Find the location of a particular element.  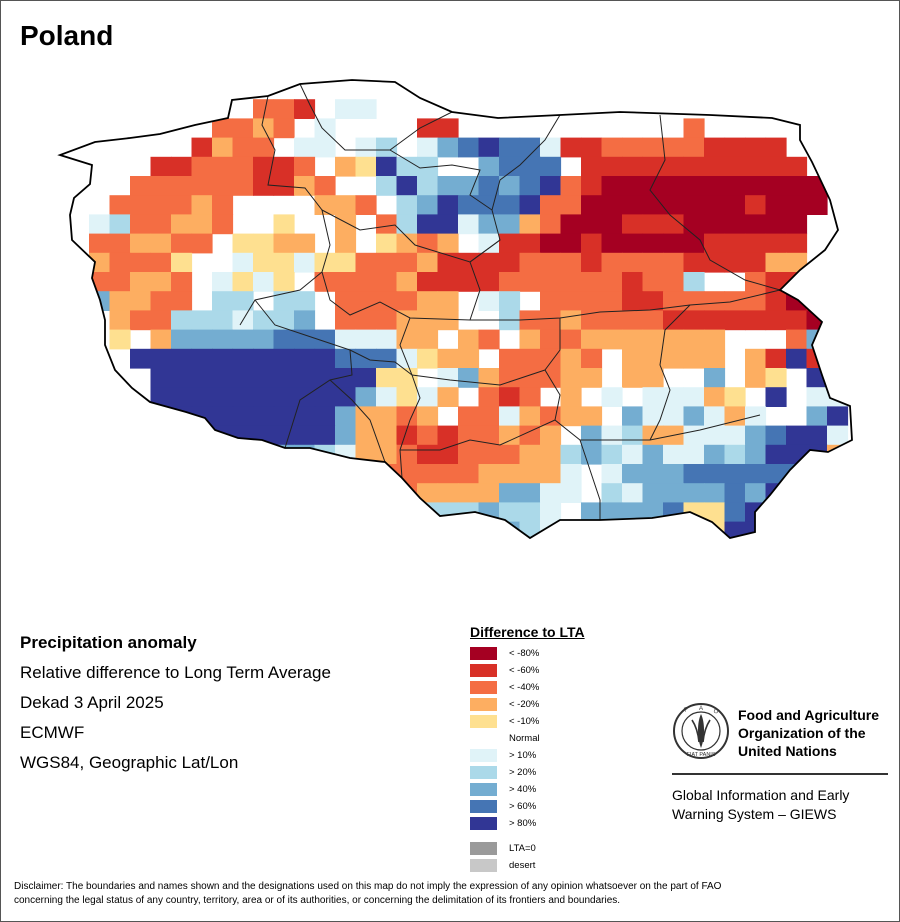

info-line-2: Dekad 3 April 2025 is located at coordinates (92, 702).